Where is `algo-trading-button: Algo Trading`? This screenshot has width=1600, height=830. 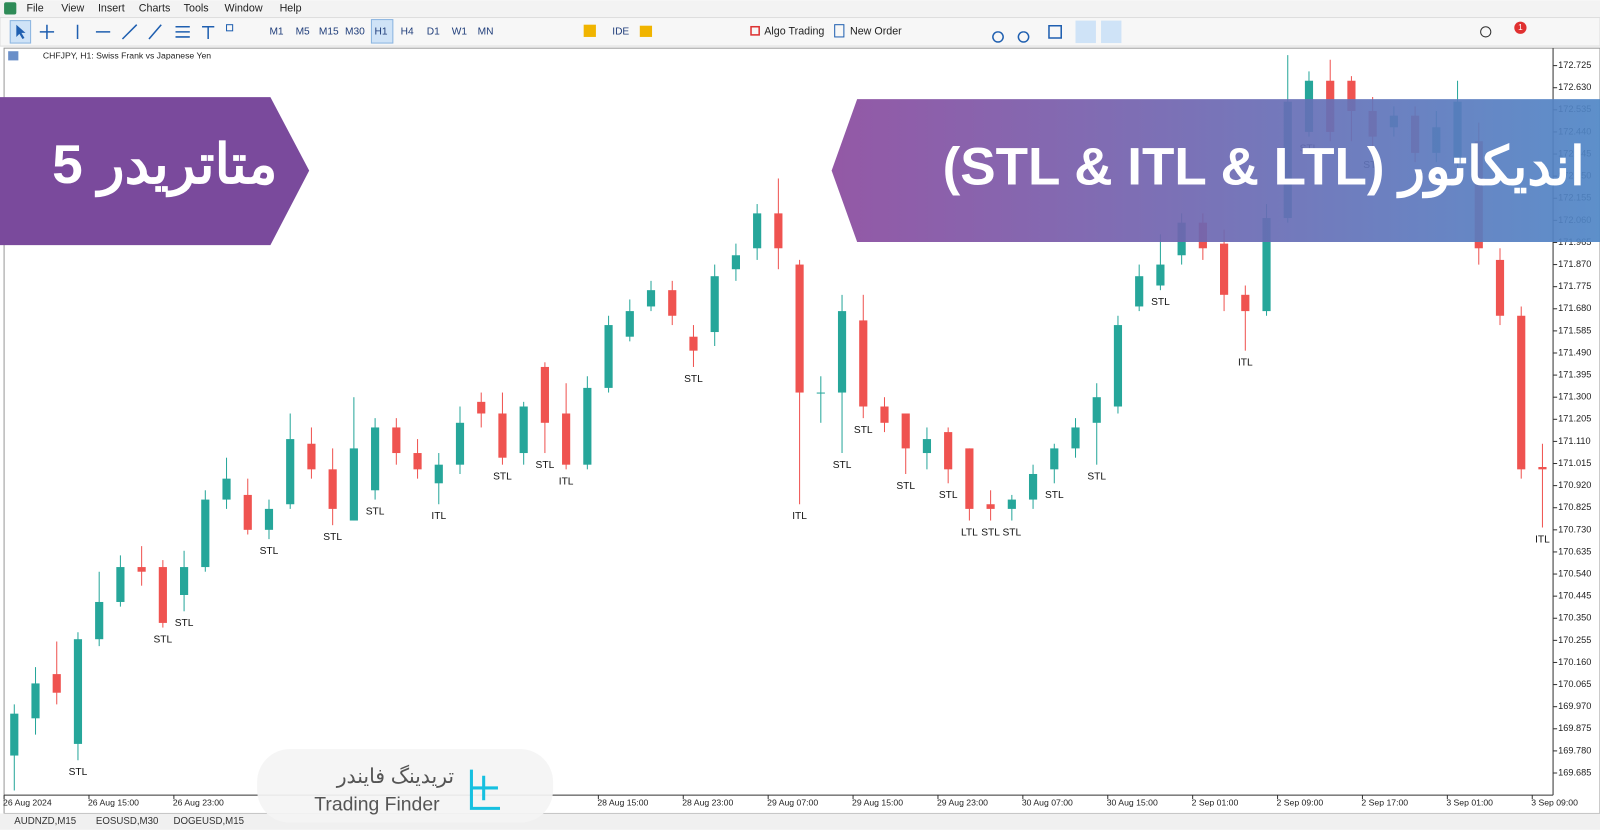
algo-trading-button: Algo Trading is located at coordinates (794, 32).